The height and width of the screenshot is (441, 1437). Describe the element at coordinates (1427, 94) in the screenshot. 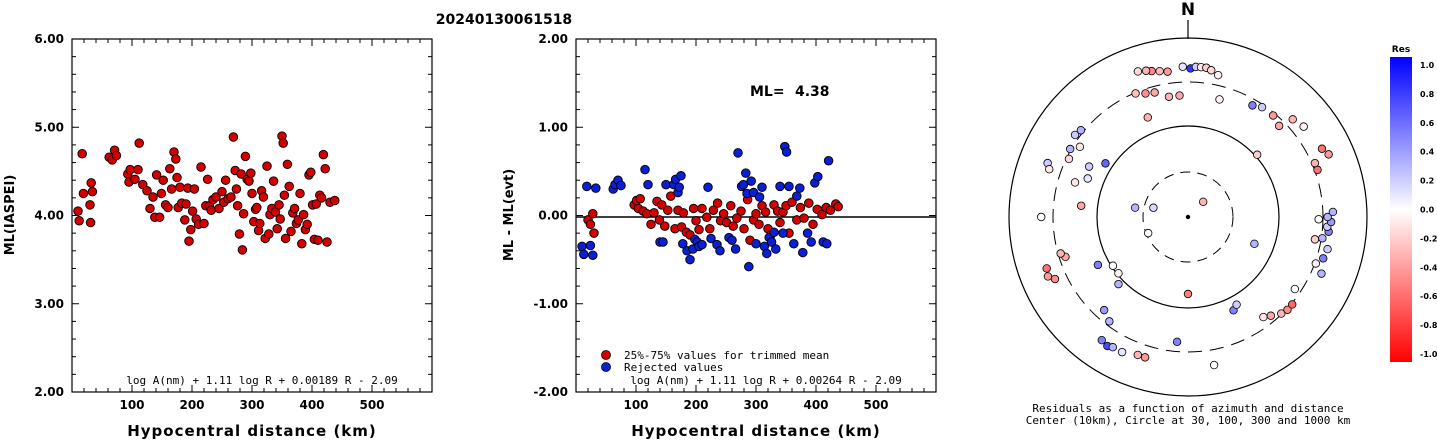

I see `colorbar-tick-label: 0.8` at that location.